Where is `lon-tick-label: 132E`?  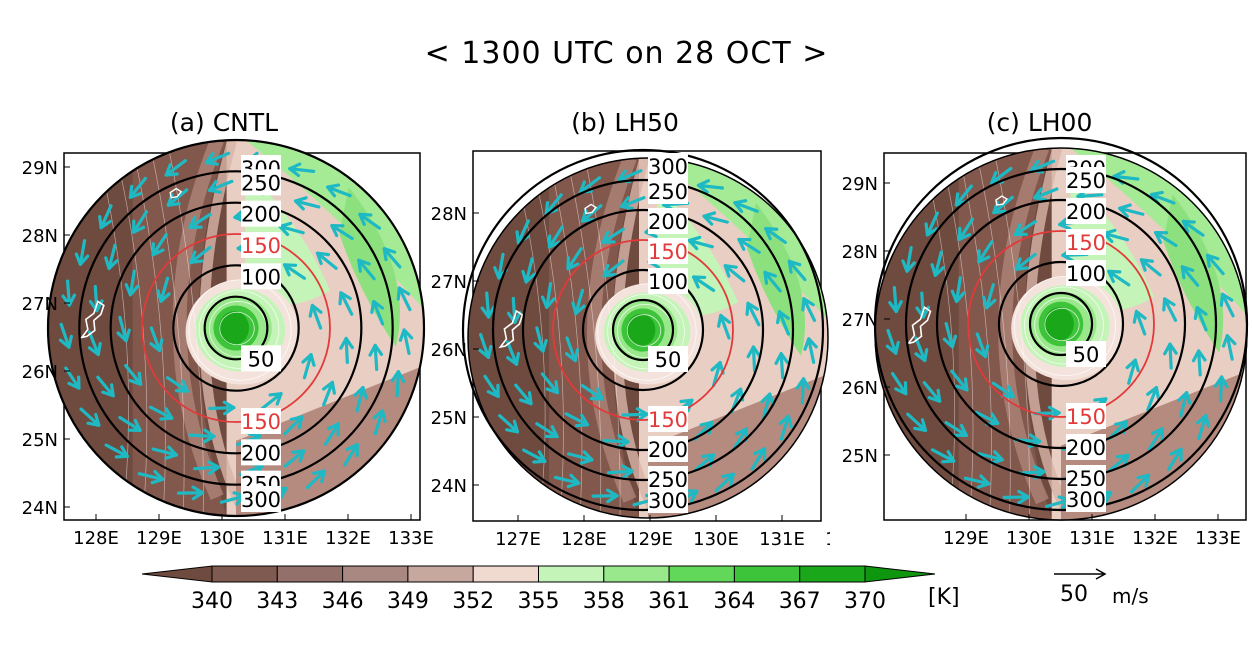 lon-tick-label: 132E is located at coordinates (1155, 538).